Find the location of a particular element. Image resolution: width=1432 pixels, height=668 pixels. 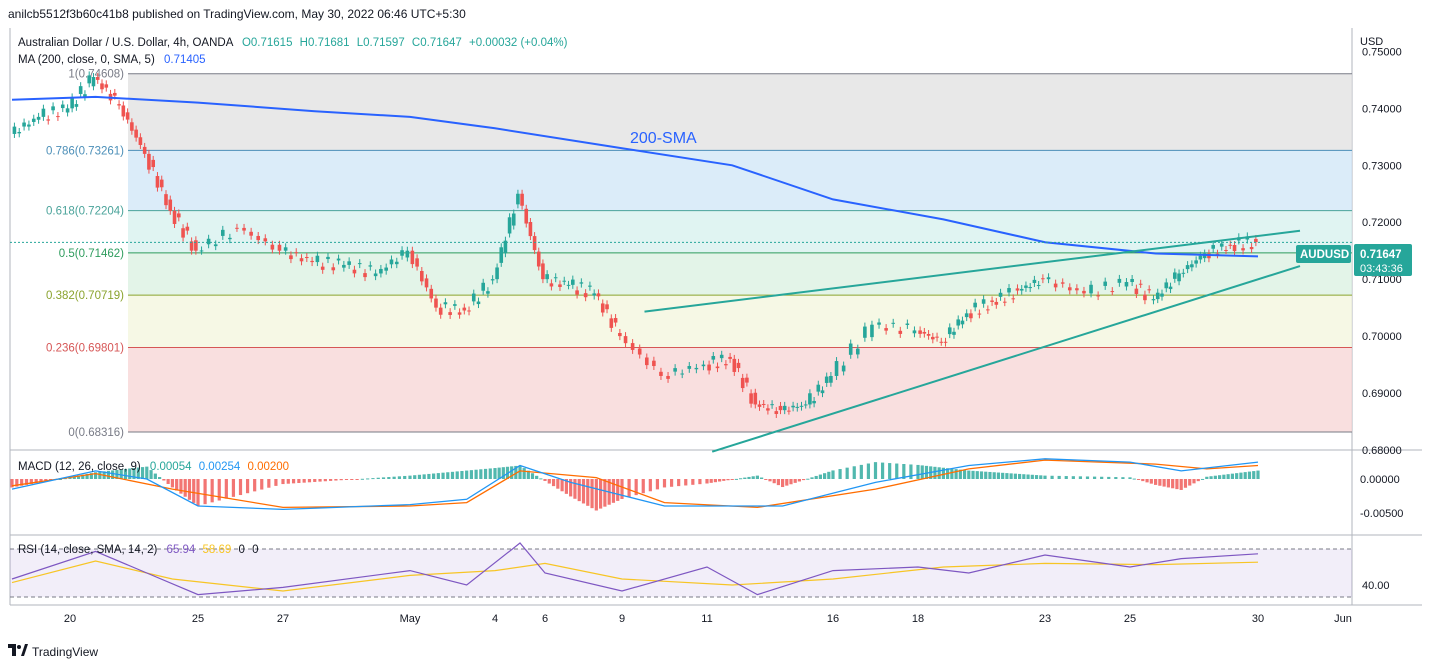

time-axis-label: Jun is located at coordinates (1343, 619).